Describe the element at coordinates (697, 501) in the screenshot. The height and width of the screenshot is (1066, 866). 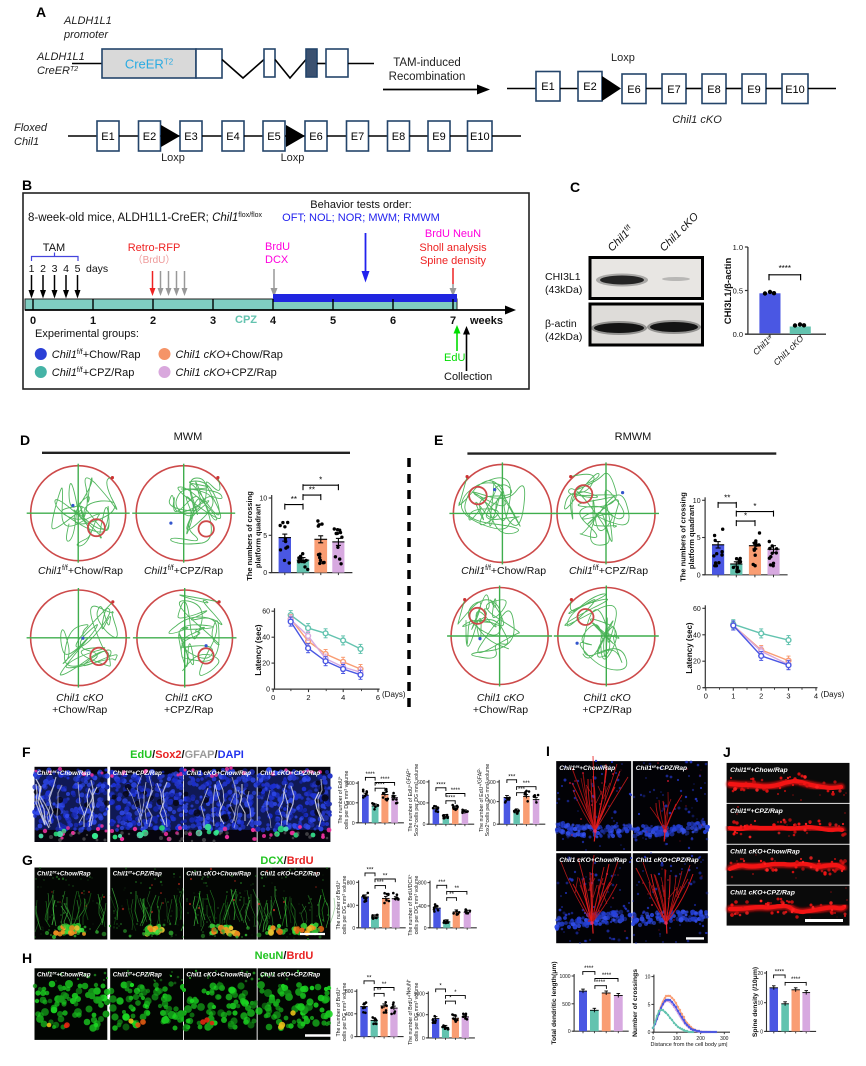
I see `svg-text: 10` at that location.